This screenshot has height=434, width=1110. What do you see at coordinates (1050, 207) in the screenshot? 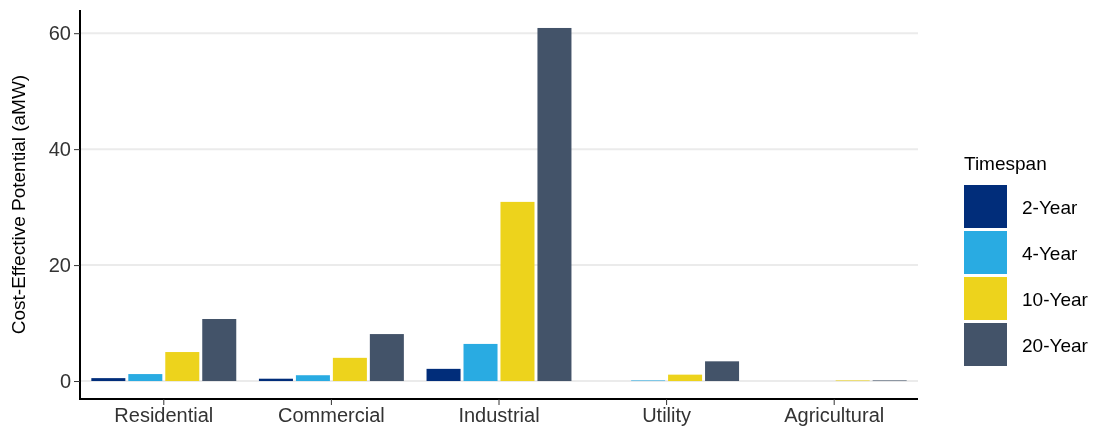
I see `legend-label: 2-Year` at bounding box center [1050, 207].